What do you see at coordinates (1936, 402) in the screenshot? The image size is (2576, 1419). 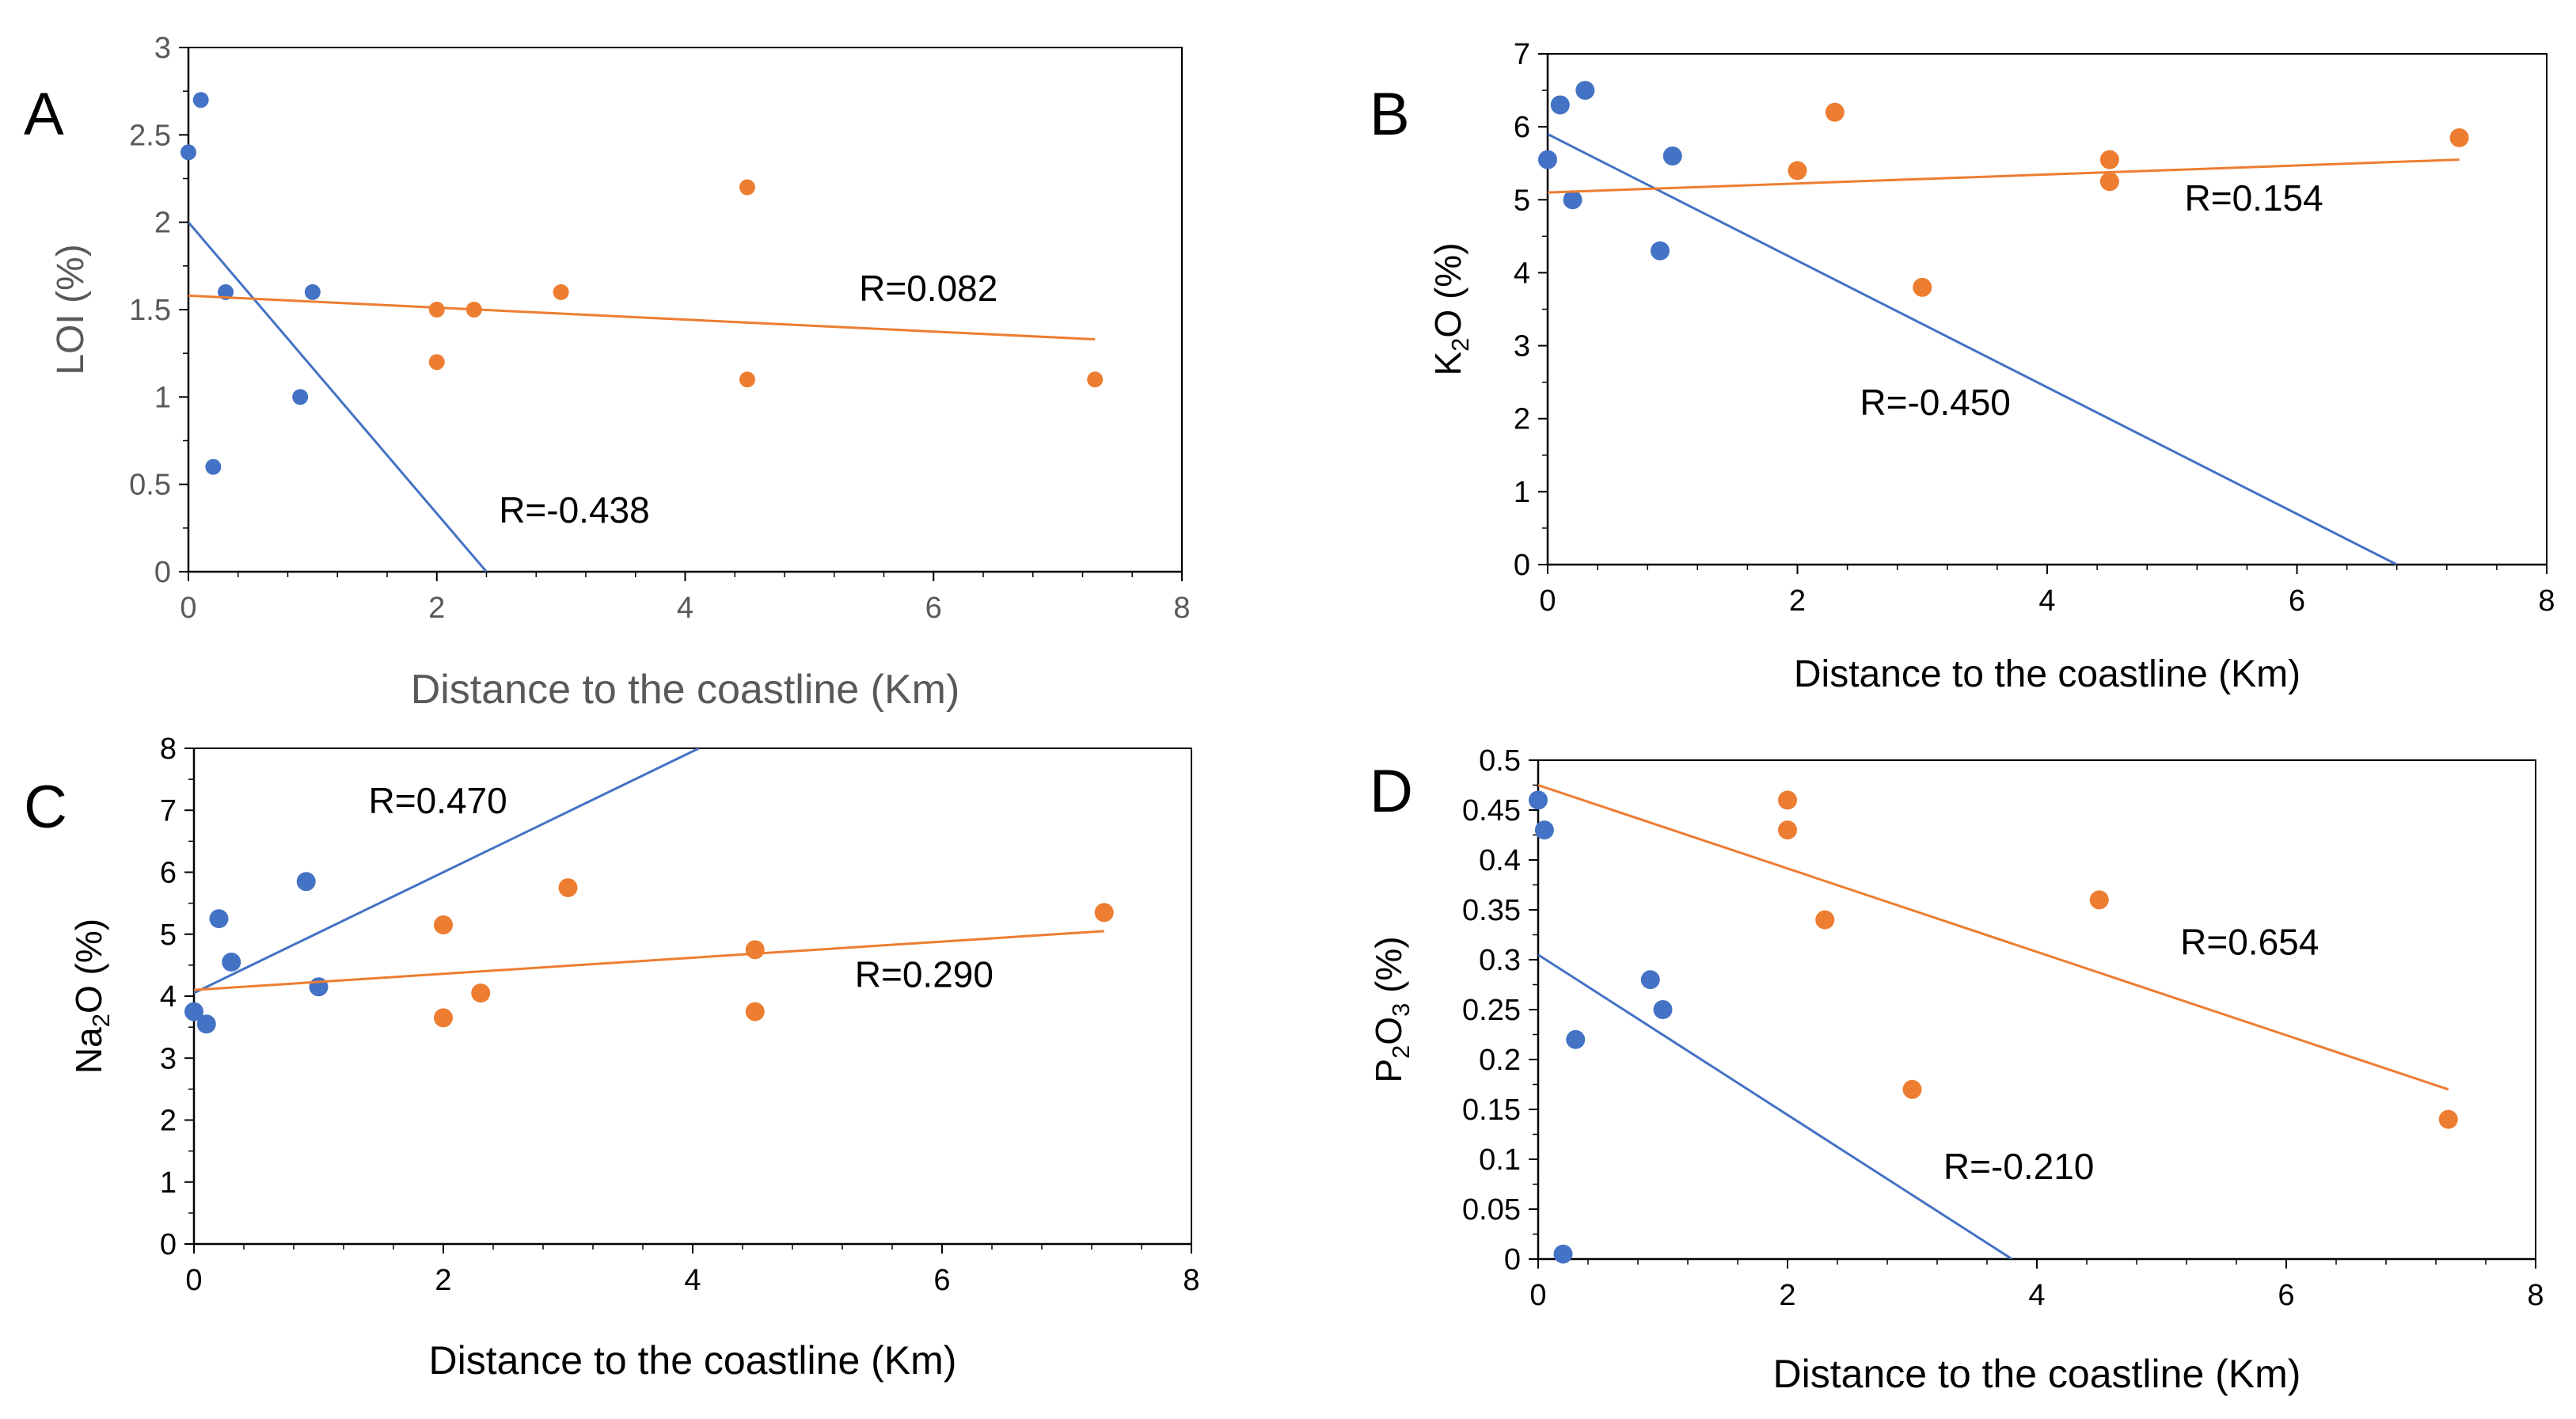 I see `r-value-annotation: R=-0.450` at bounding box center [1936, 402].